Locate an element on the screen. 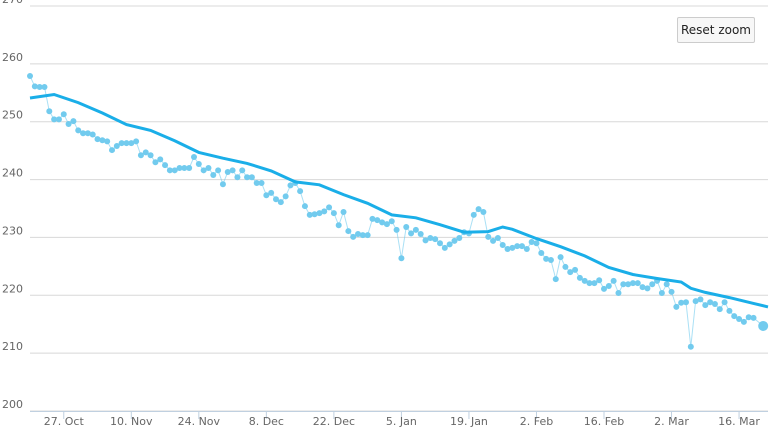 This screenshot has height=432, width=771. reset-zoom-button: Reset zoom is located at coordinates (716, 30).